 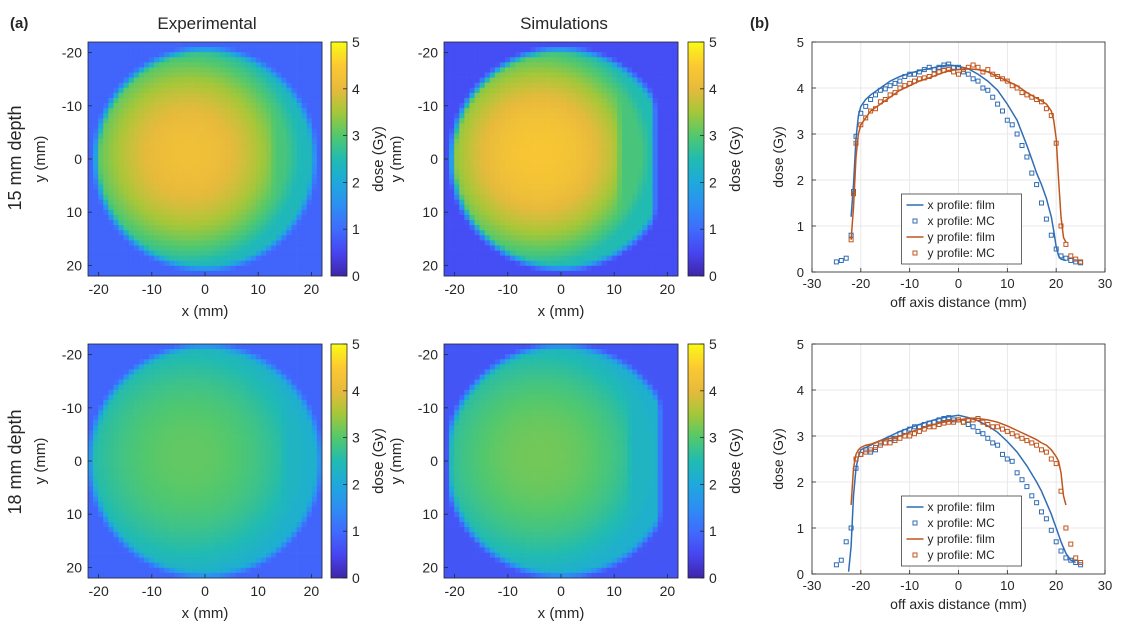 I want to click on x-tick-label: -20, so click(x=455, y=289).